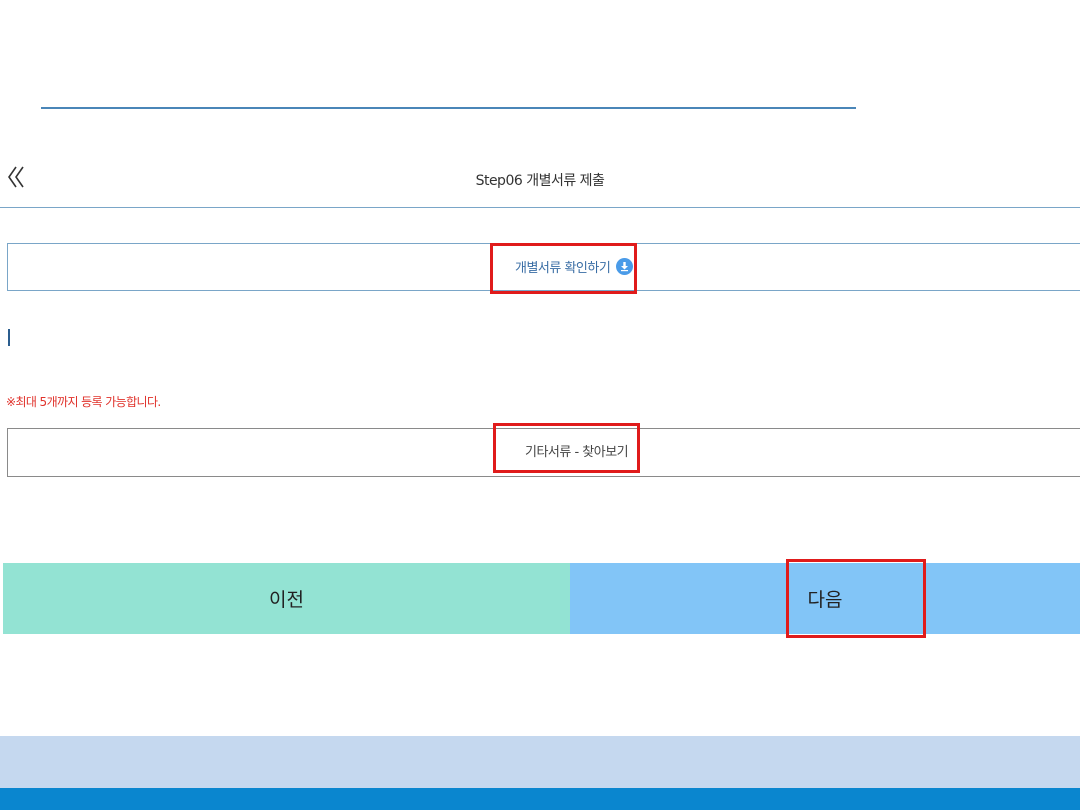 The height and width of the screenshot is (810, 1080). I want to click on next-button: 다음, so click(825, 598).